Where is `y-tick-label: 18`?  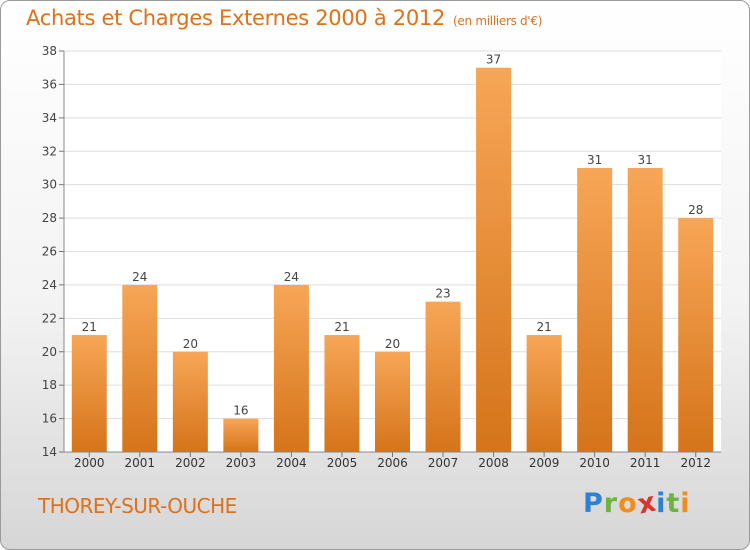 y-tick-label: 18 is located at coordinates (49, 385).